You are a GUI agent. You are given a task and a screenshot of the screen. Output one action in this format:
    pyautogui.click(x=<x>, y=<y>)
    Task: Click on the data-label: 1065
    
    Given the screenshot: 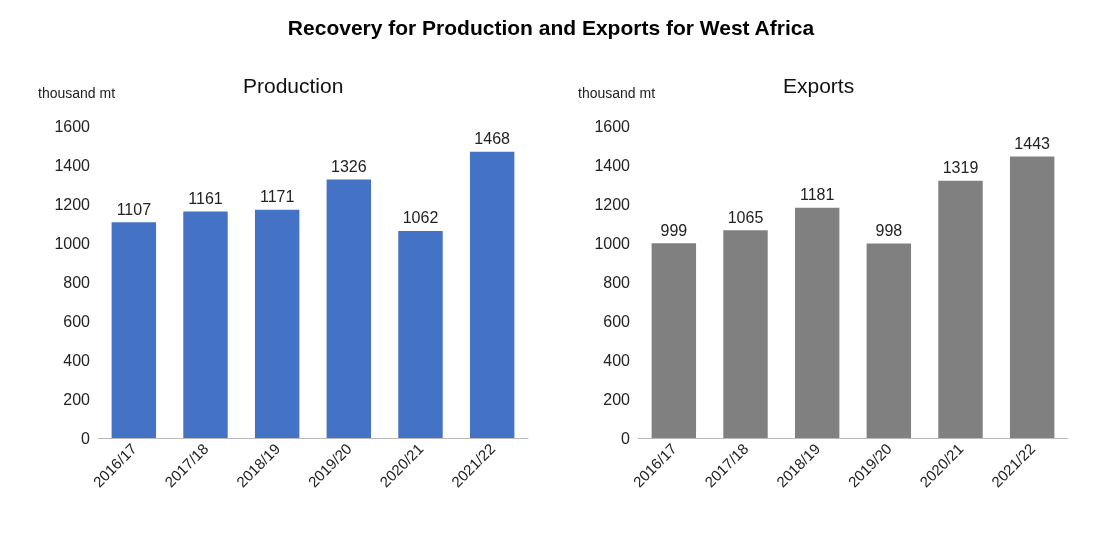 What is the action you would take?
    pyautogui.click(x=745, y=217)
    